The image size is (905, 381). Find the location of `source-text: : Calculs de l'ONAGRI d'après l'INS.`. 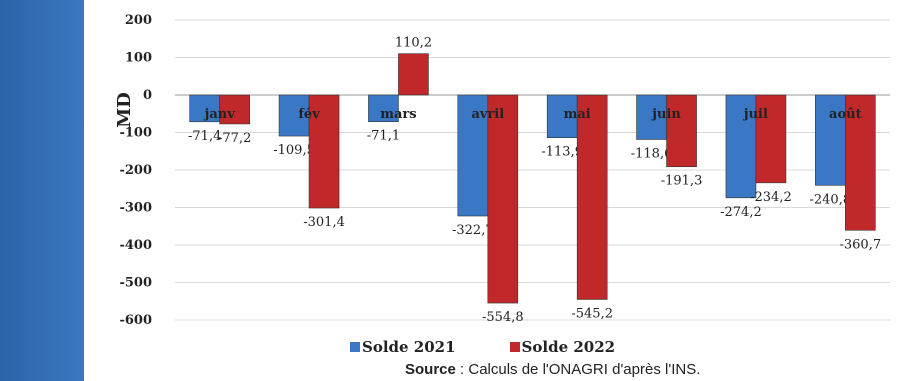

source-text: : Calculs de l'ONAGRI d'après l'INS. is located at coordinates (578, 369).